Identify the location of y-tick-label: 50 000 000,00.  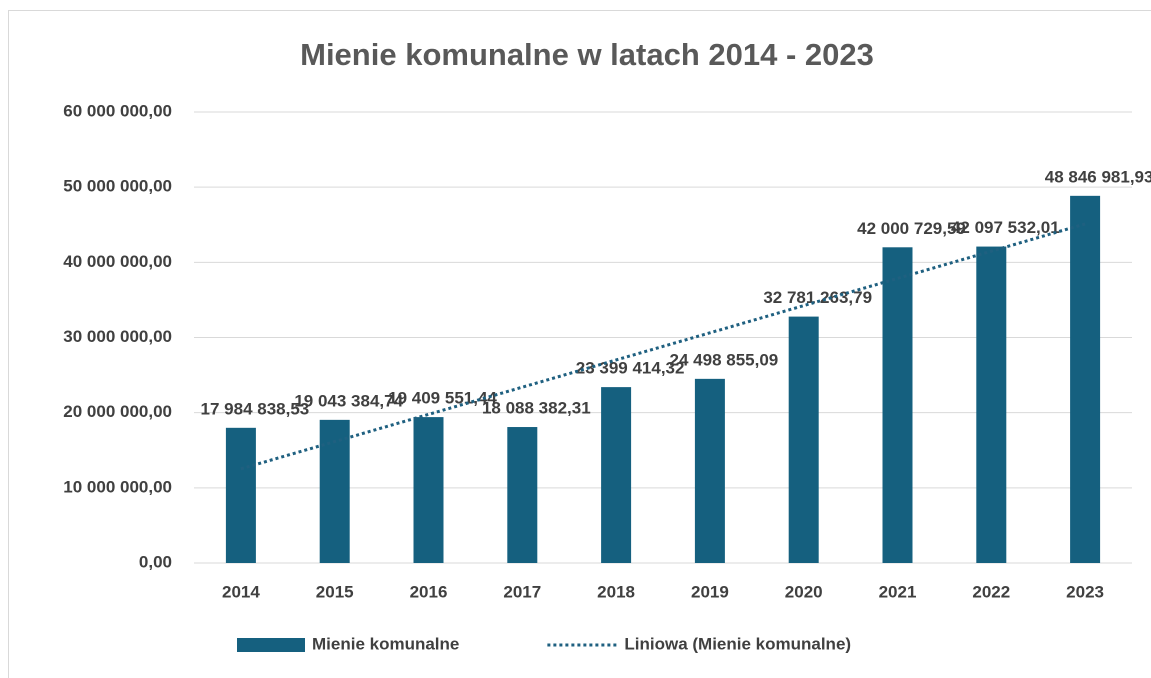
(117, 186).